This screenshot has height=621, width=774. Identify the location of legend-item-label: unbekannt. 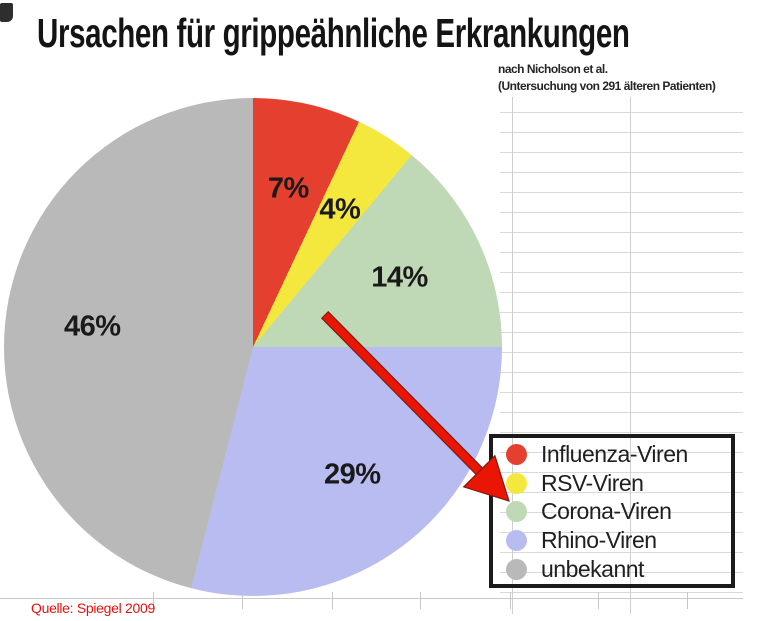
(592, 569).